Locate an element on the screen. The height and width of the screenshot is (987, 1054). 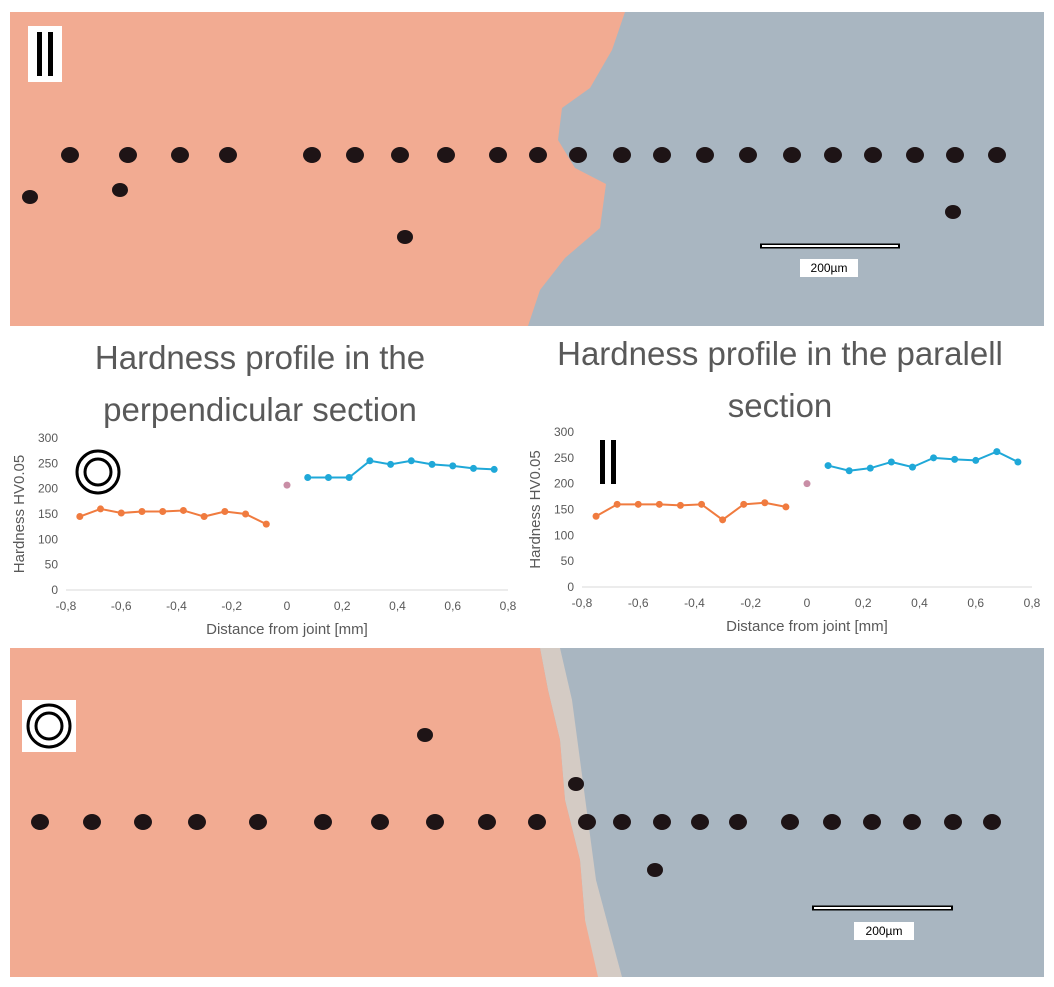
y-tick-label: 0 is located at coordinates (54, 590).